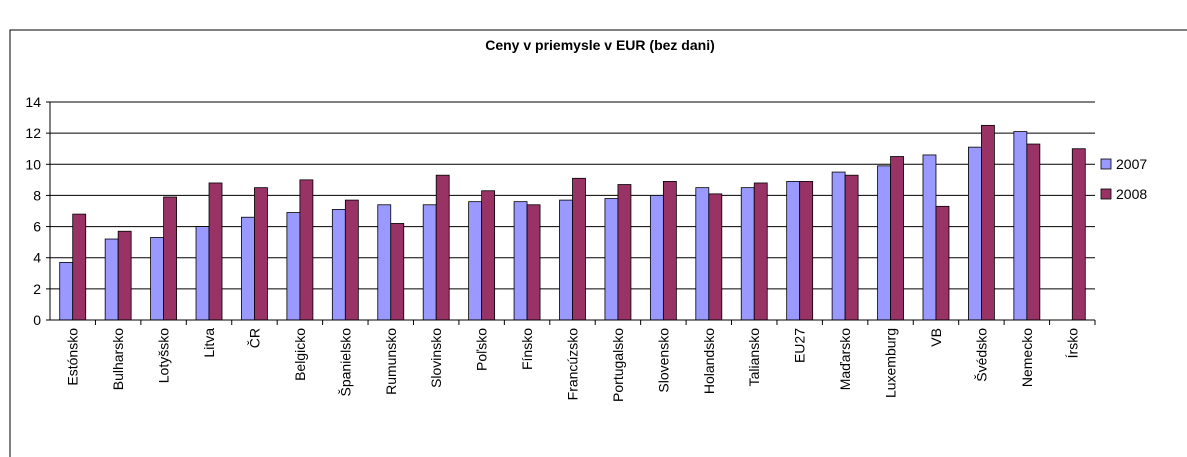 This screenshot has height=457, width=1187. Describe the element at coordinates (33, 164) in the screenshot. I see `y-tick-label: 10` at that location.